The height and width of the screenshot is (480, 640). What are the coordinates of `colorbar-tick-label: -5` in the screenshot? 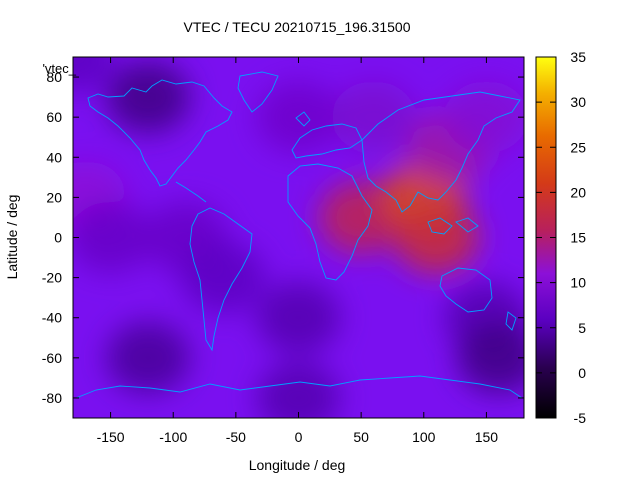 It's located at (580, 418).